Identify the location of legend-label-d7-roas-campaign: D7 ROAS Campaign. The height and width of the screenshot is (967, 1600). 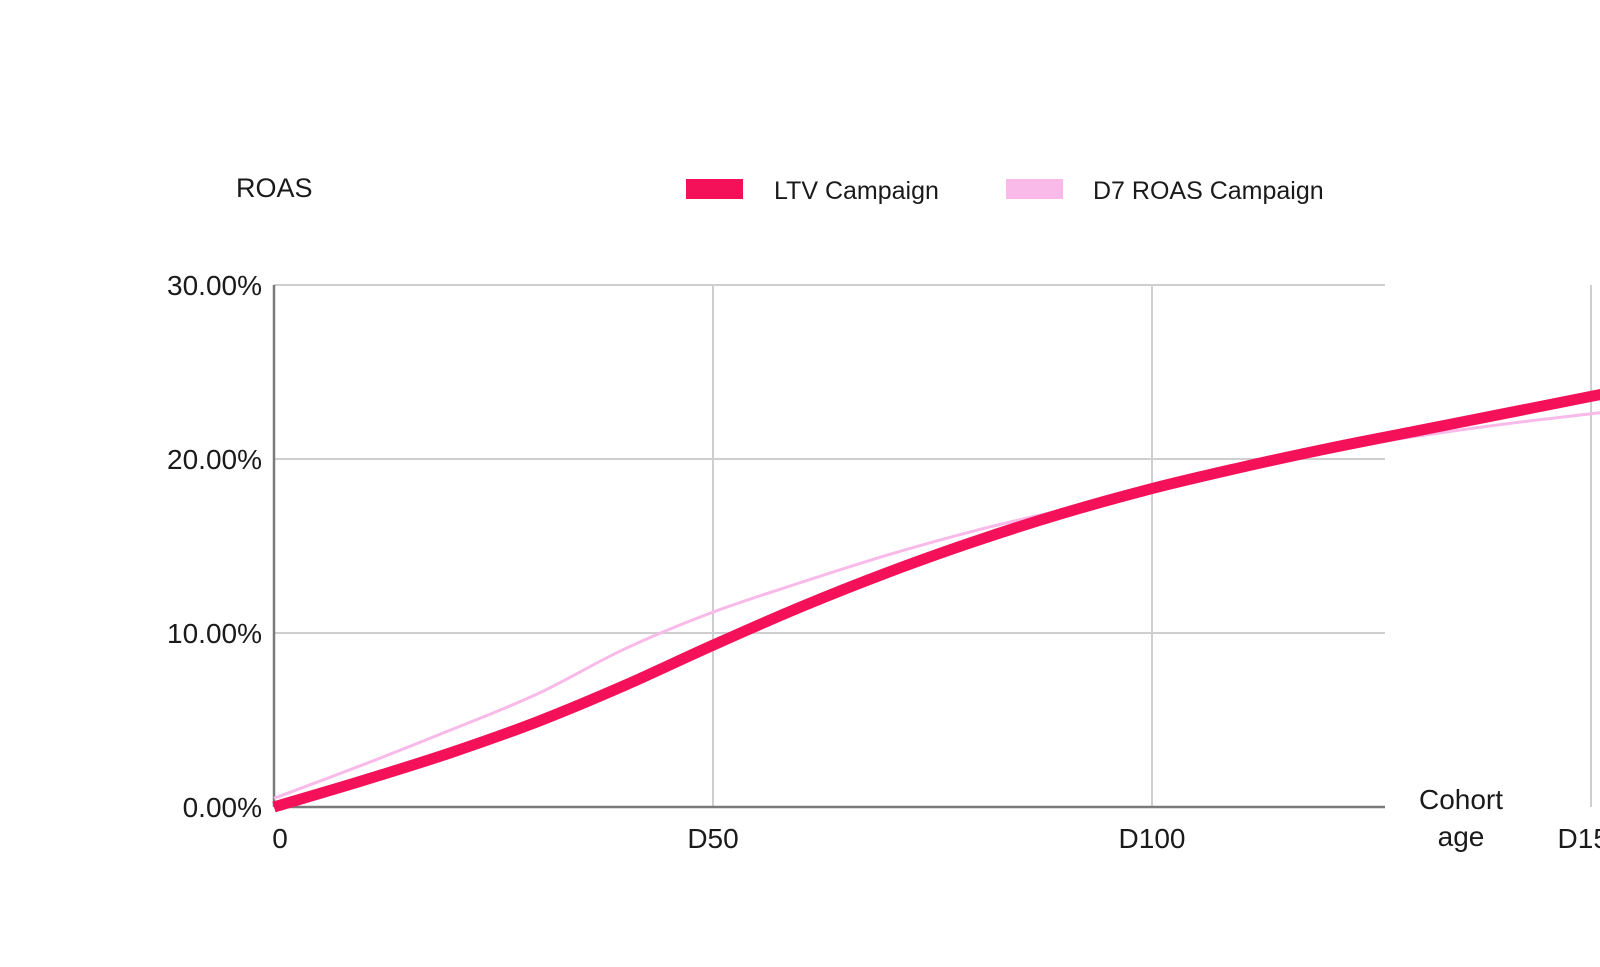
(1208, 191).